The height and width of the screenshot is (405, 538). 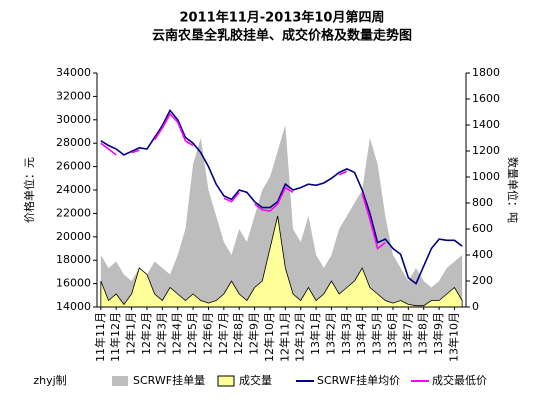 What do you see at coordinates (115, 337) in the screenshot?
I see `x-tick-label: 11年12月` at bounding box center [115, 337].